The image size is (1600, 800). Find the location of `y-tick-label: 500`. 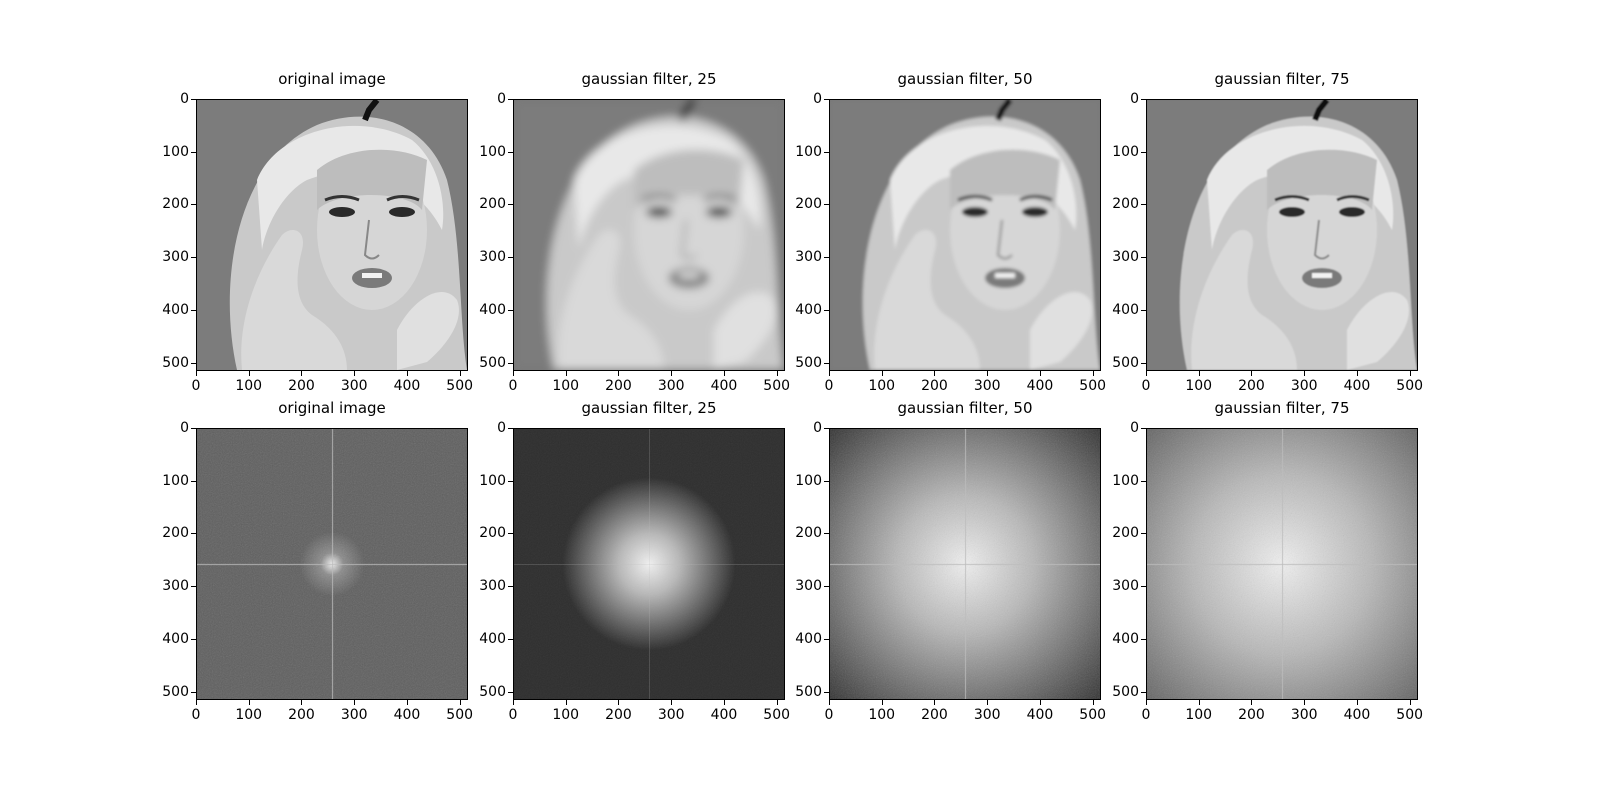

y-tick-label: 500 is located at coordinates (175, 362).